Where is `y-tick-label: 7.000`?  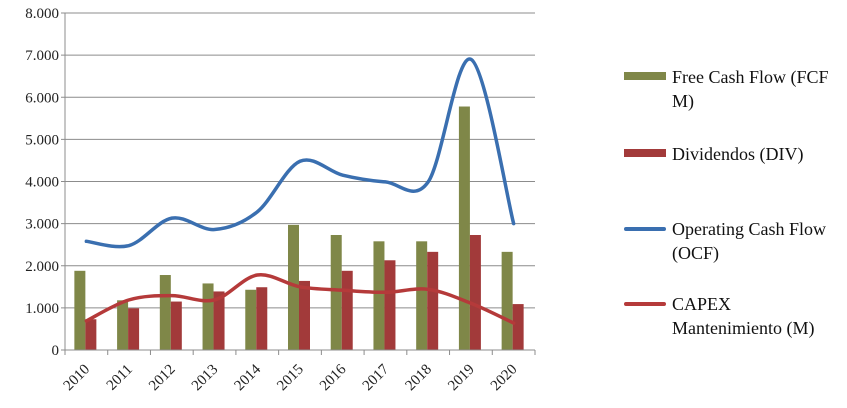 y-tick-label: 7.000 is located at coordinates (42, 56).